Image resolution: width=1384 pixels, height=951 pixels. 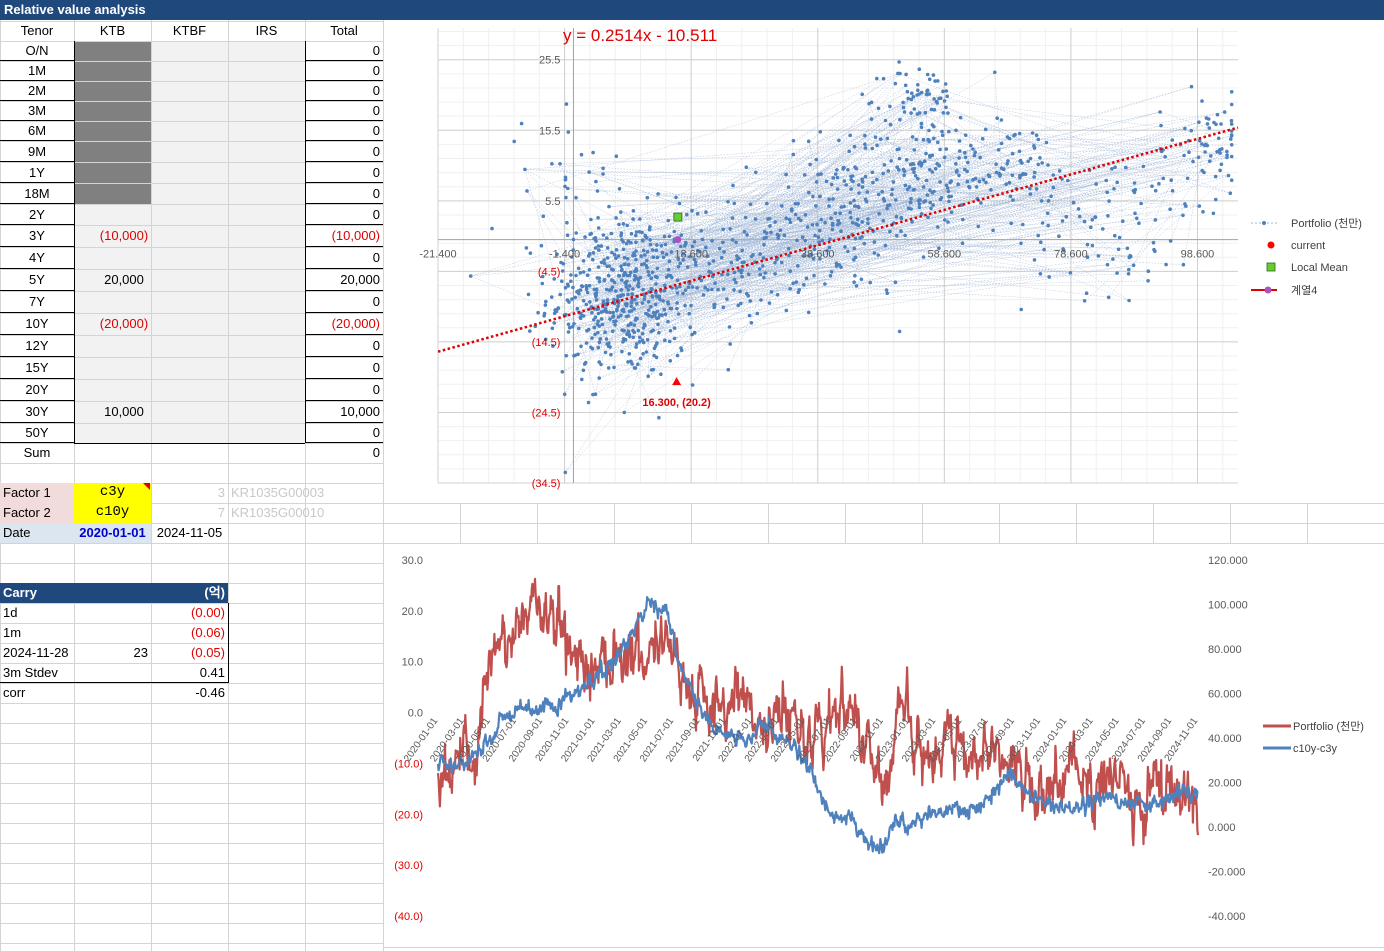 I want to click on ktb-position-cell: (10,000), so click(x=124, y=235).